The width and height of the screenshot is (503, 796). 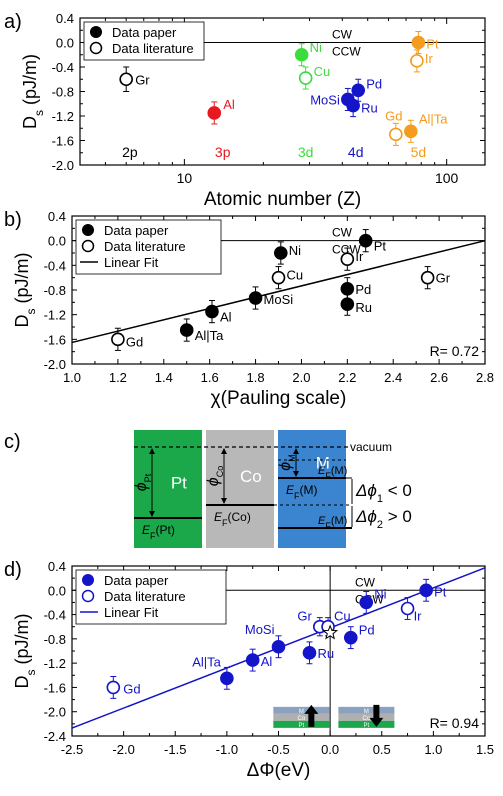 What do you see at coordinates (279, 770) in the screenshot?
I see `x-axis-label: ΔΦ(eV)` at bounding box center [279, 770].